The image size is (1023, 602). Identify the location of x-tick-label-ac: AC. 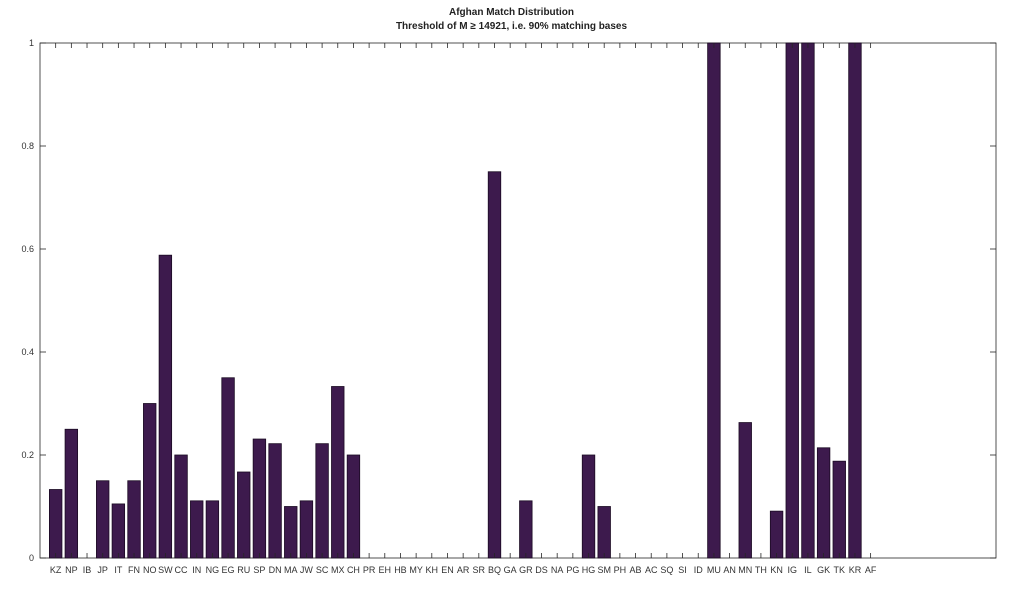
(651, 570).